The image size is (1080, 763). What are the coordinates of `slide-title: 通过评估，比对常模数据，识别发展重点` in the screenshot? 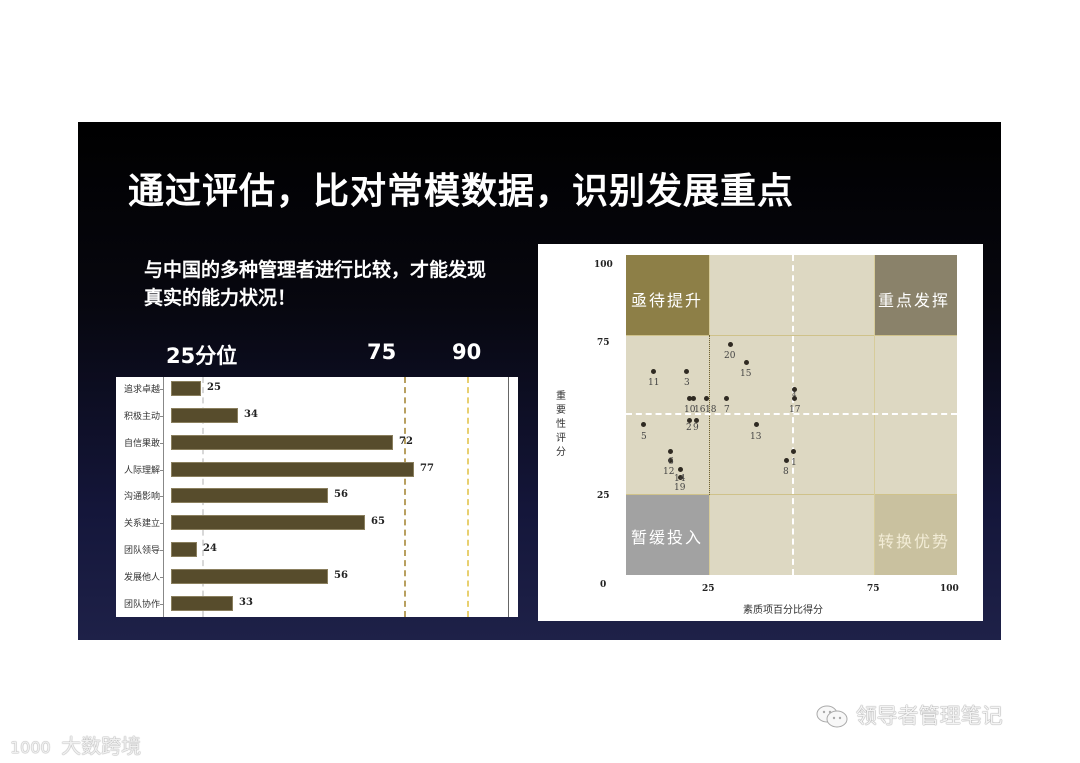 It's located at (461, 191).